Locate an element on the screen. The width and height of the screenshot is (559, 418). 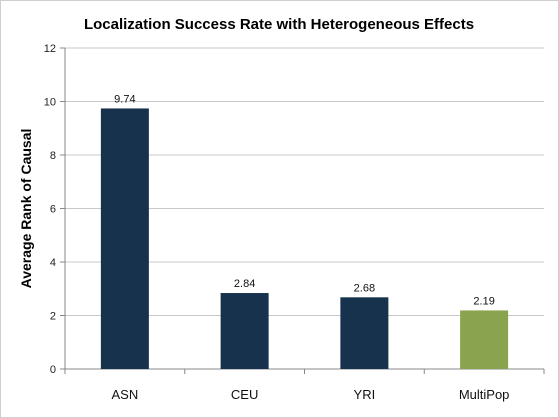
bar-asn is located at coordinates (124, 238).